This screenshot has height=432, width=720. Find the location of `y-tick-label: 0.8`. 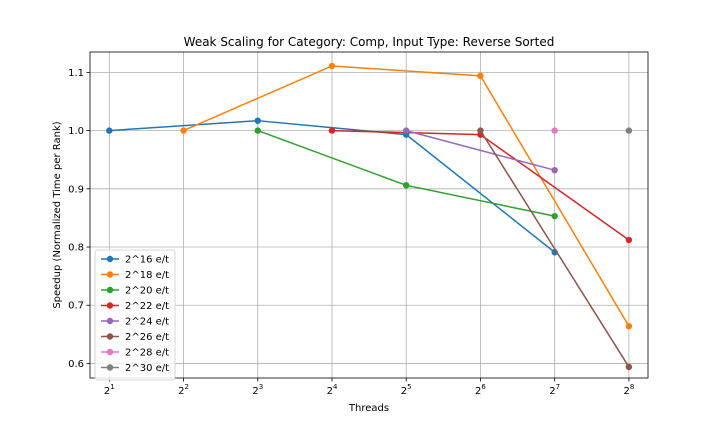

y-tick-label: 0.8 is located at coordinates (76, 248).